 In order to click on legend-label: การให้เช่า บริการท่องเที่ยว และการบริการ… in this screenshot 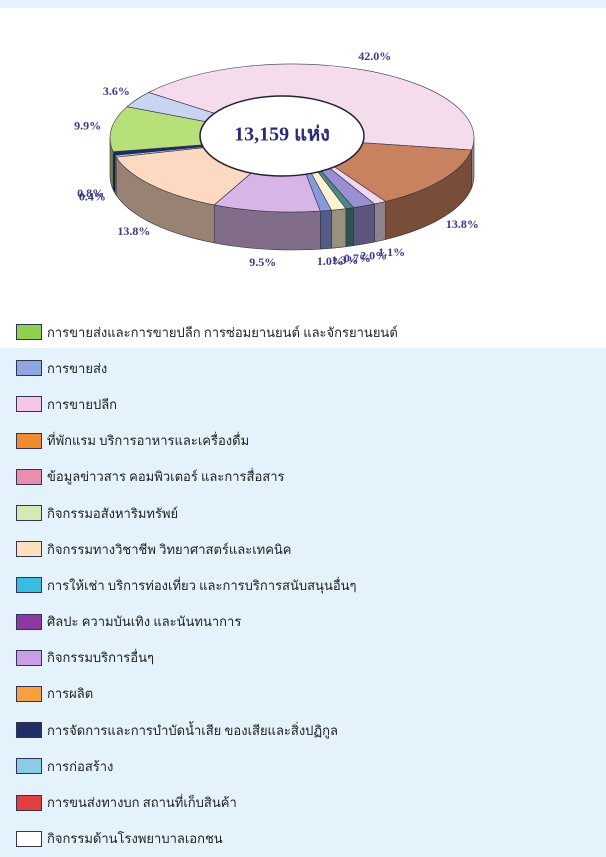, I will do `click(202, 585)`.